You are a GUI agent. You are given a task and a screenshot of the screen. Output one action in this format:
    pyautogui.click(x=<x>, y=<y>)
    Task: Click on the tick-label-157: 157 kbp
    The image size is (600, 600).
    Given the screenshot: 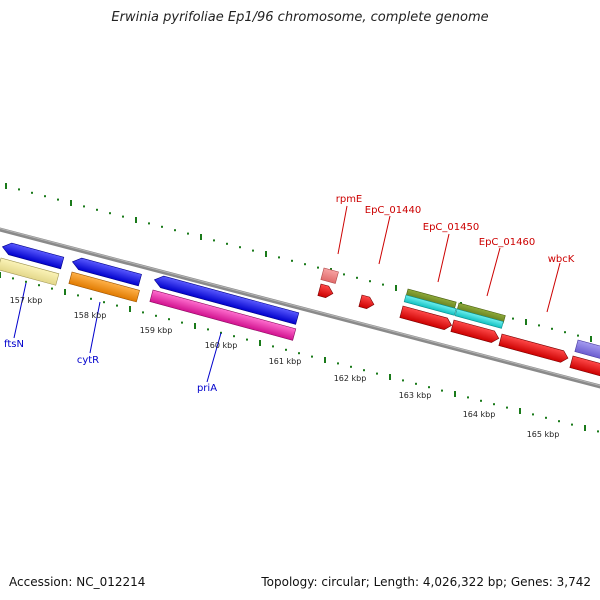 What is the action you would take?
    pyautogui.click(x=26, y=300)
    